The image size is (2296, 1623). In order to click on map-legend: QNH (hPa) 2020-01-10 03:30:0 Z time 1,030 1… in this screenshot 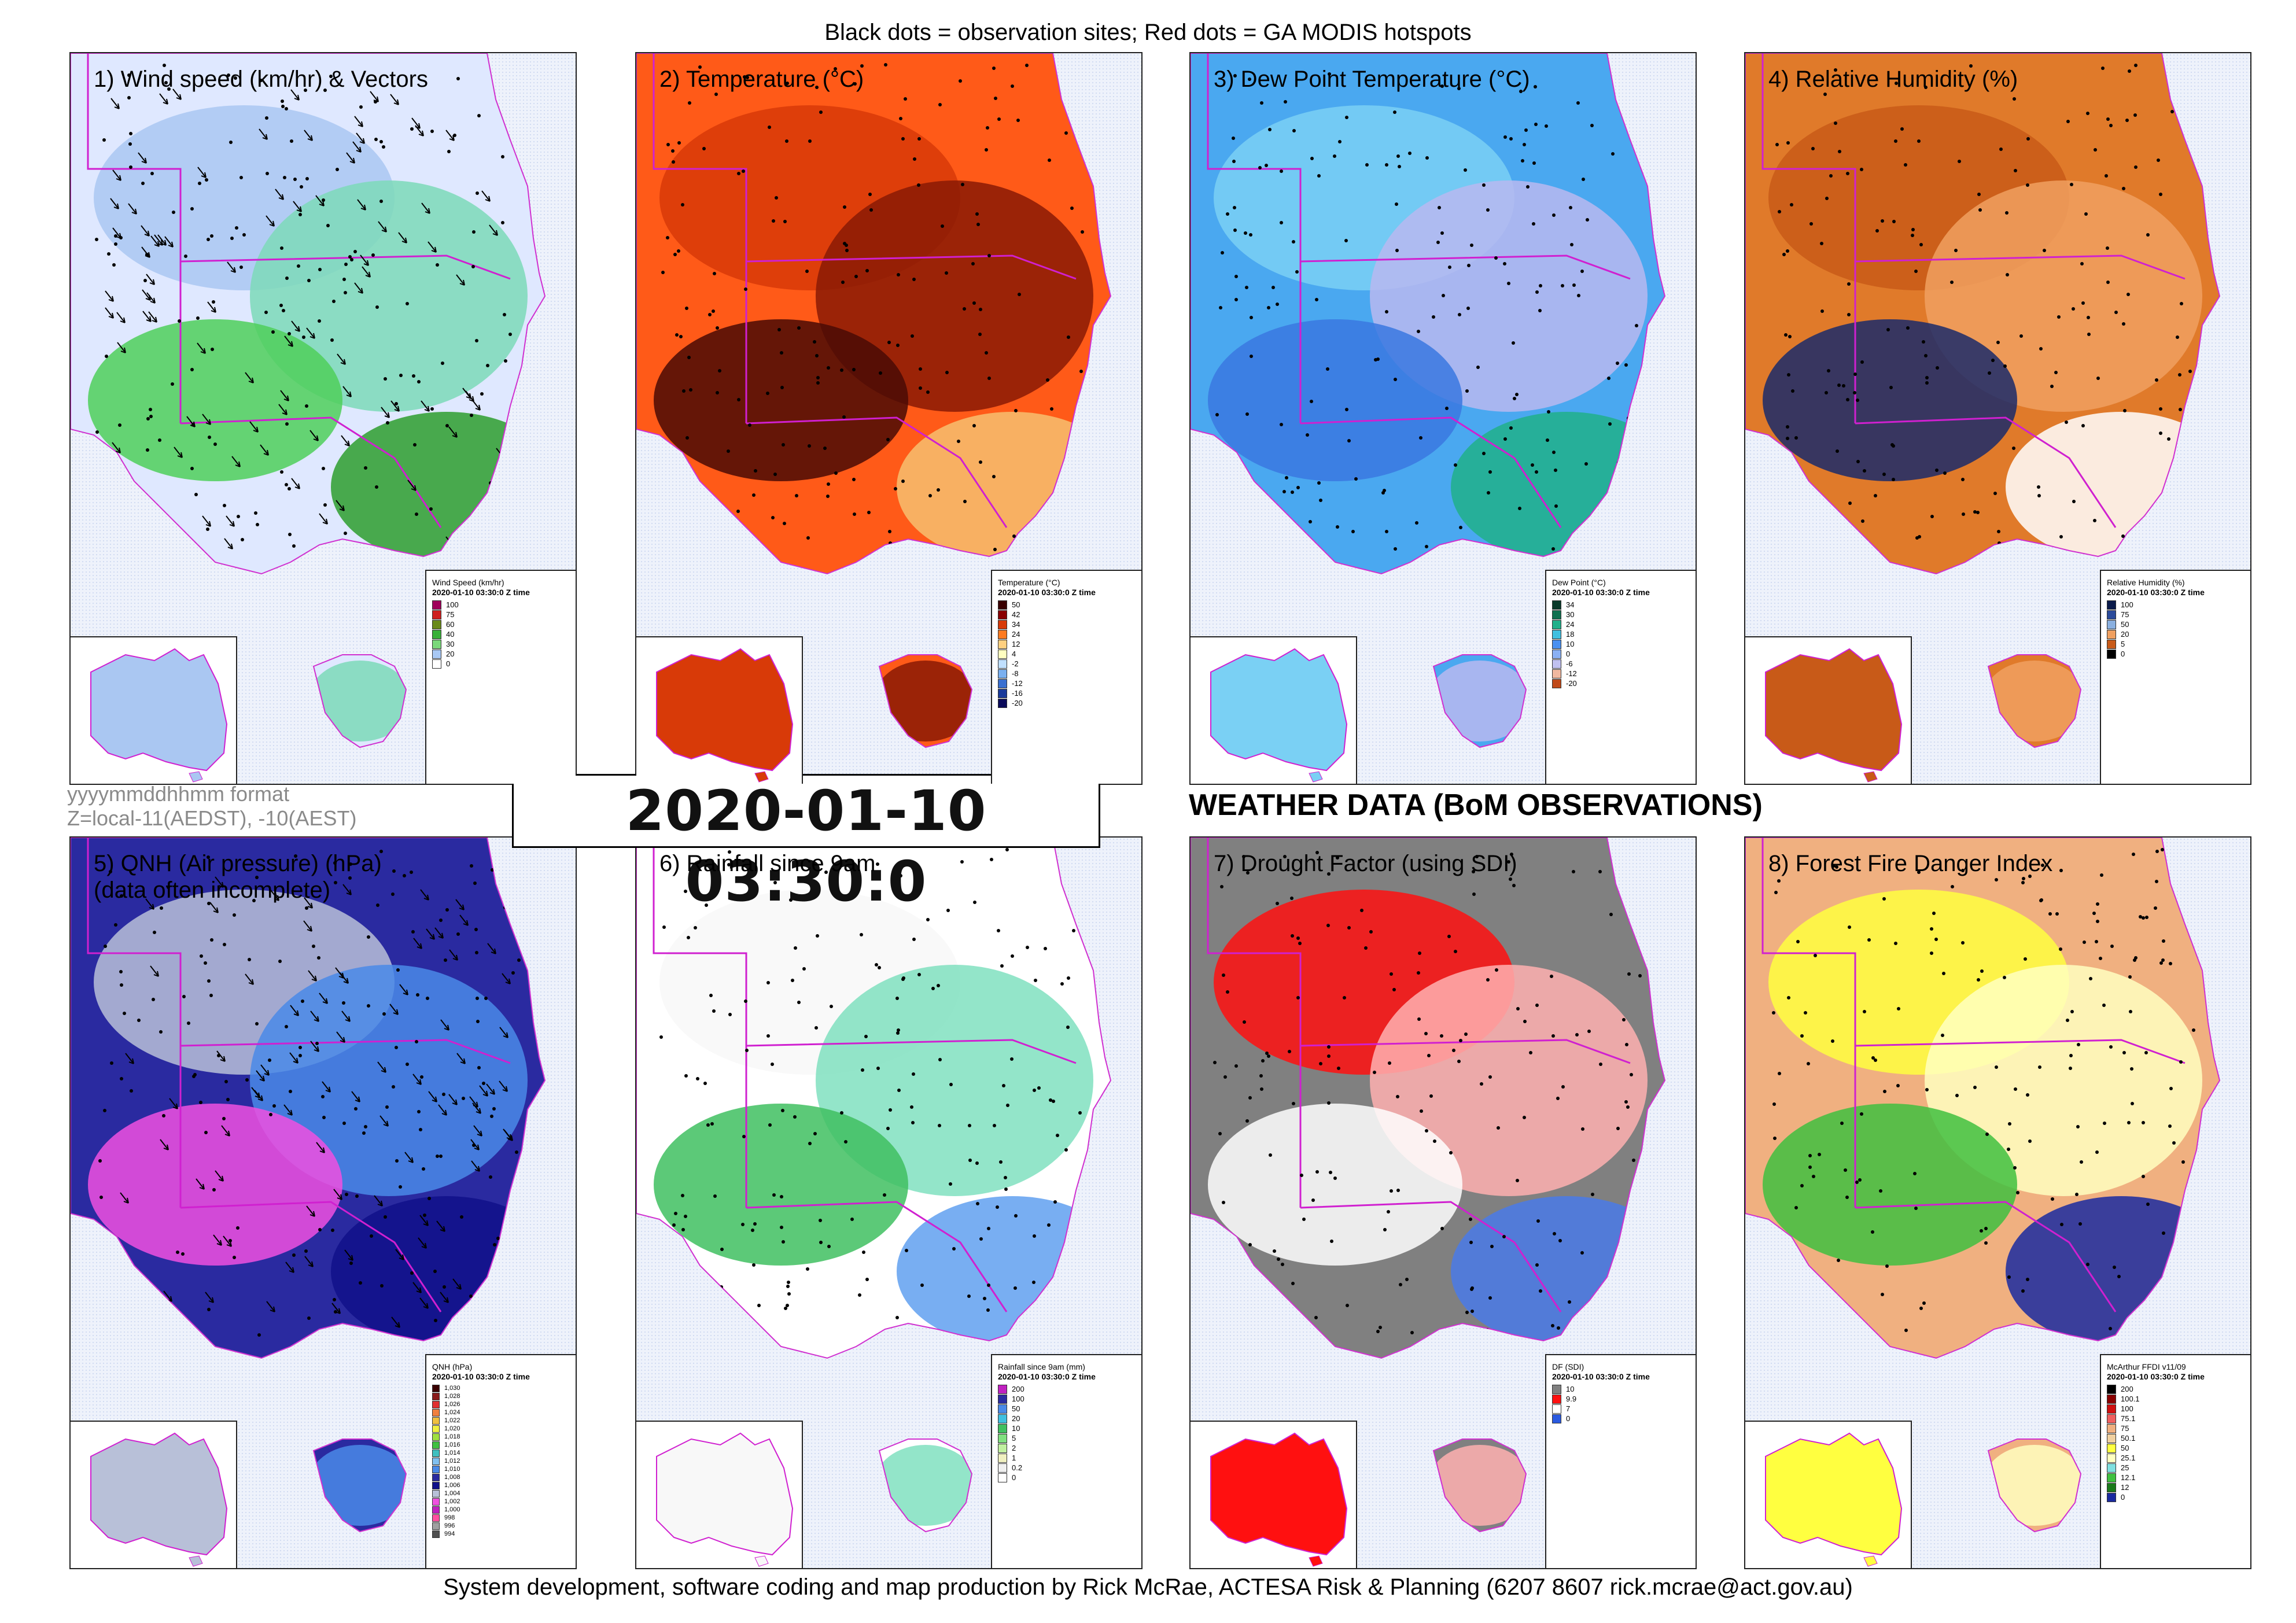, I will do `click(500, 1461)`.